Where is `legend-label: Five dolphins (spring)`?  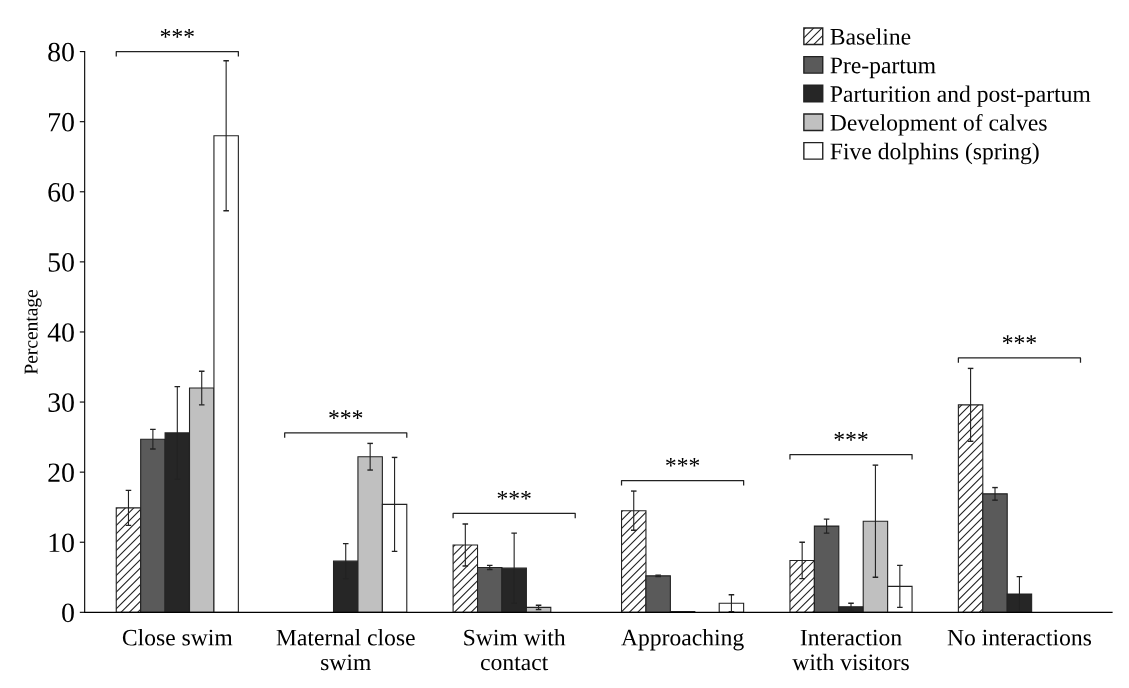
legend-label: Five dolphins (spring) is located at coordinates (934, 153).